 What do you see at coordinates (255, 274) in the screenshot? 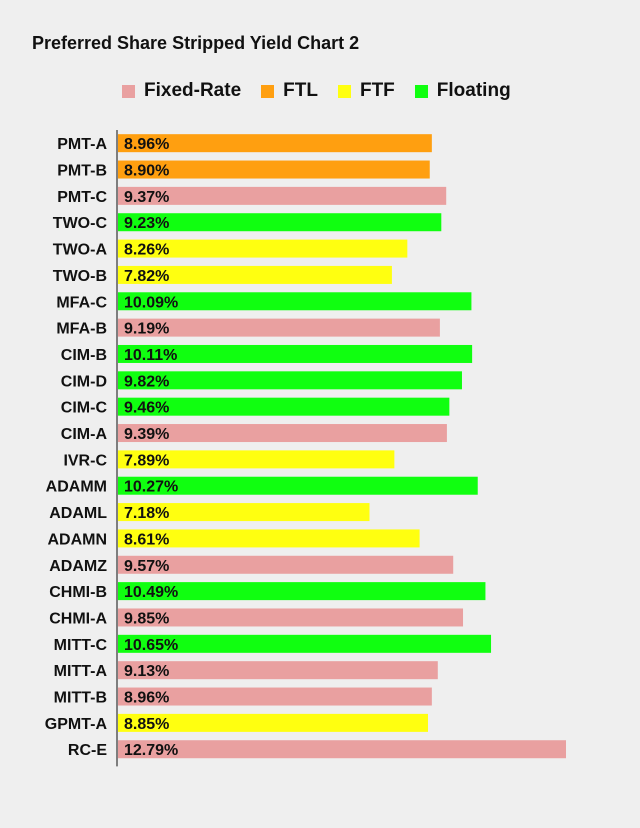
I see `bar-two-b` at bounding box center [255, 274].